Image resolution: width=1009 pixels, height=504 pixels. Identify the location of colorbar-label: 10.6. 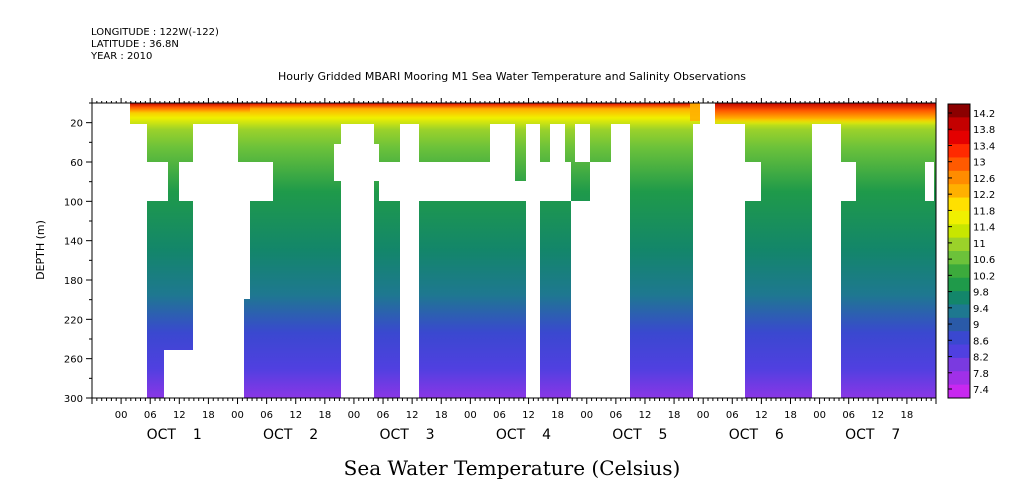
(984, 260).